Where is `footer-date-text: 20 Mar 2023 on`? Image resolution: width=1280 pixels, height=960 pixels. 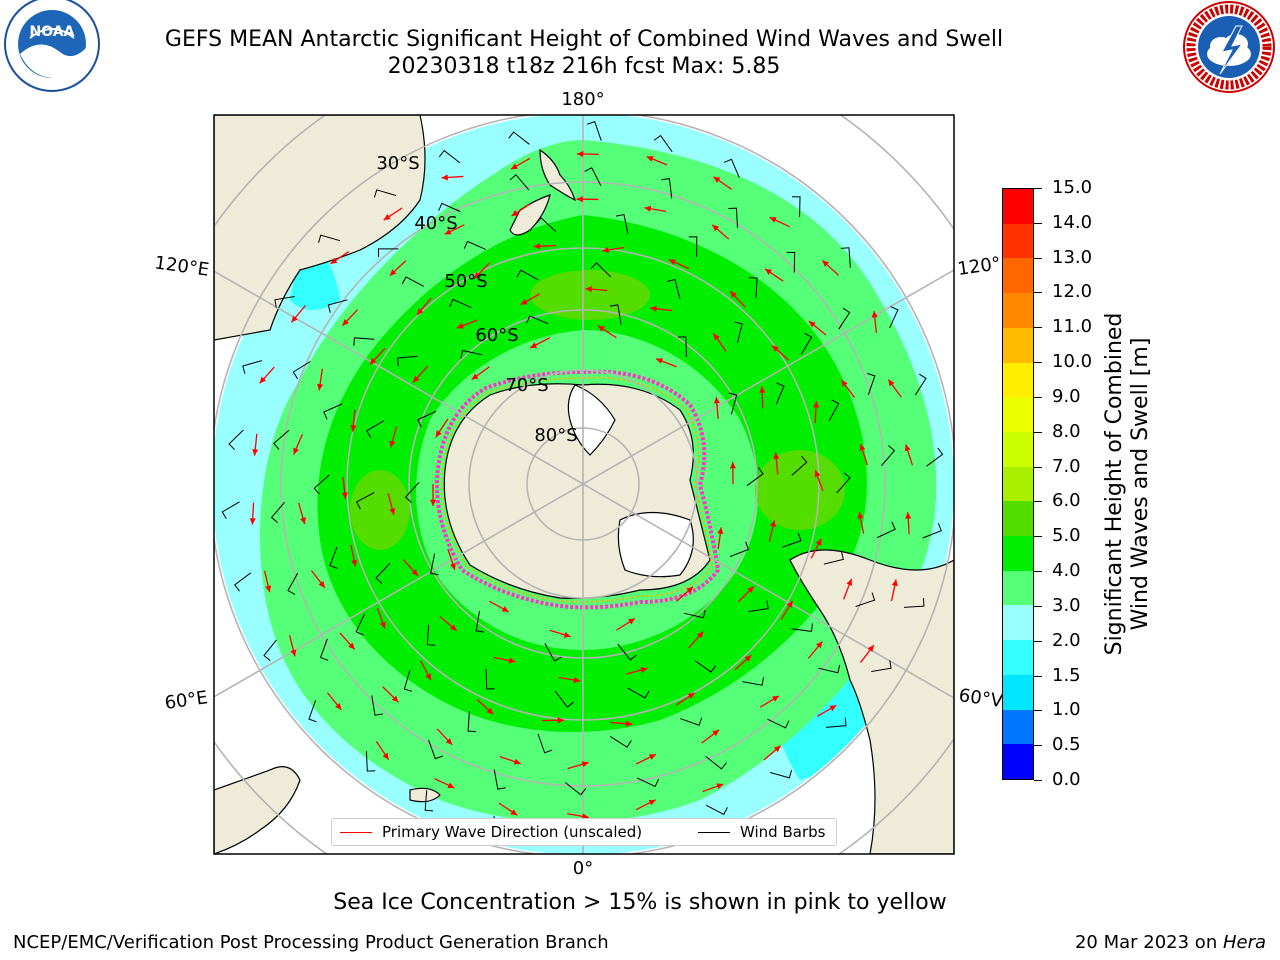
footer-date-text: 20 Mar 2023 on is located at coordinates (1148, 942).